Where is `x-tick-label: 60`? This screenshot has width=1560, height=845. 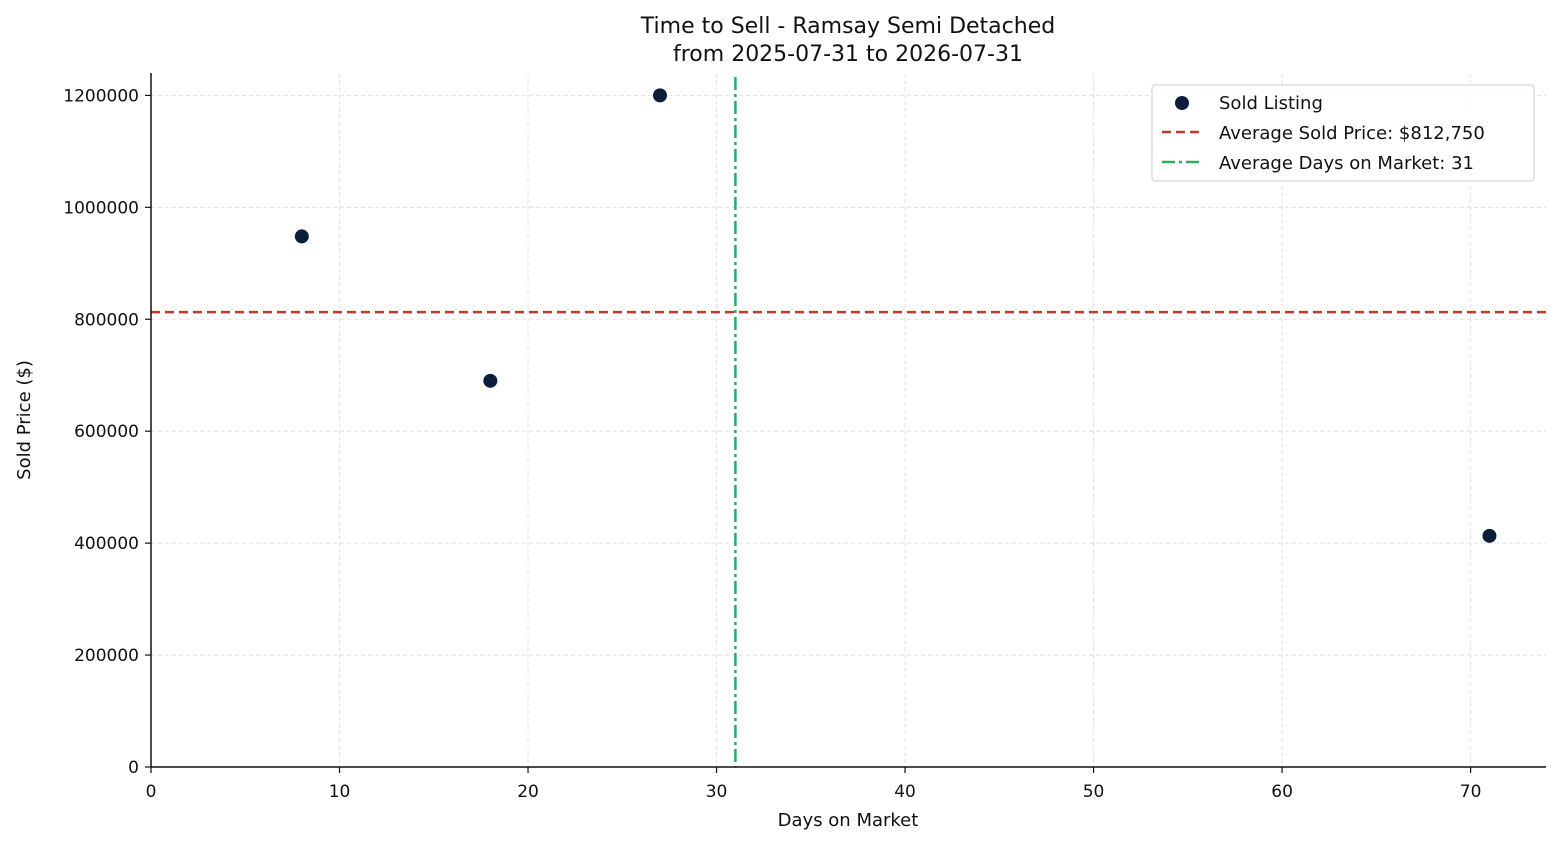 x-tick-label: 60 is located at coordinates (1282, 792).